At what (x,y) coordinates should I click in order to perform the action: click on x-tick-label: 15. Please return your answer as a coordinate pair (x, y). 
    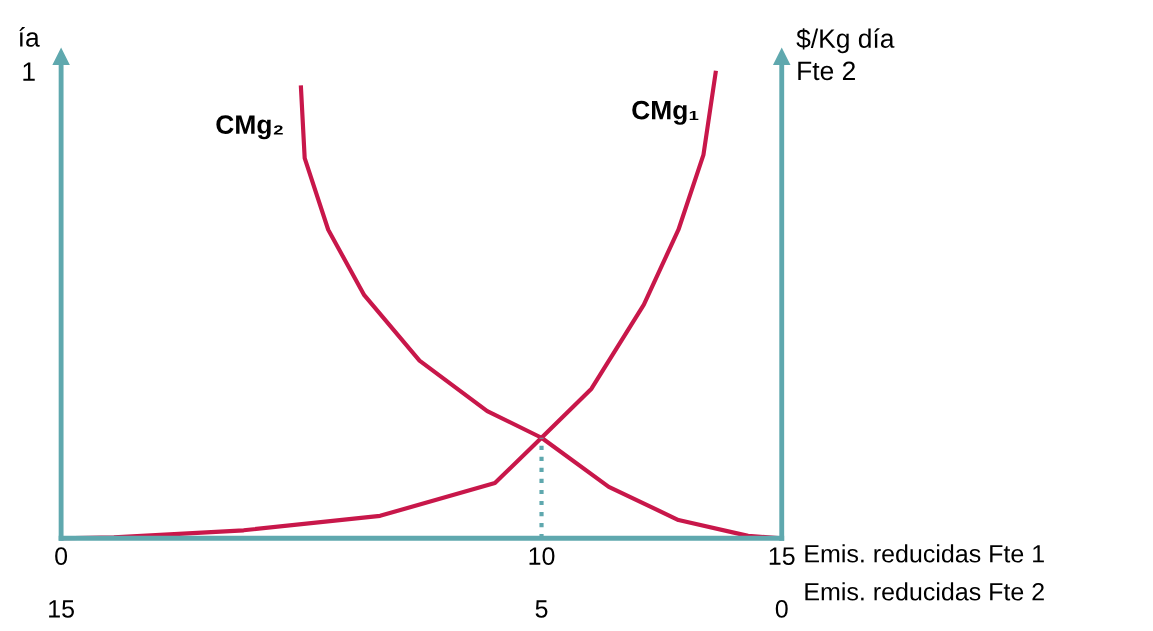
    Looking at the image, I should click on (782, 556).